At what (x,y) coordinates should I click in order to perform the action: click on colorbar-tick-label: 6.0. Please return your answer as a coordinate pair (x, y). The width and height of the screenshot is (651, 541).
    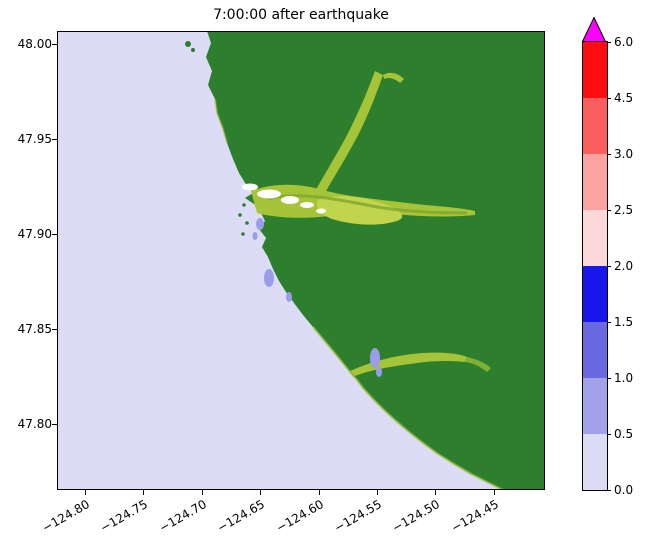
    Looking at the image, I should click on (624, 42).